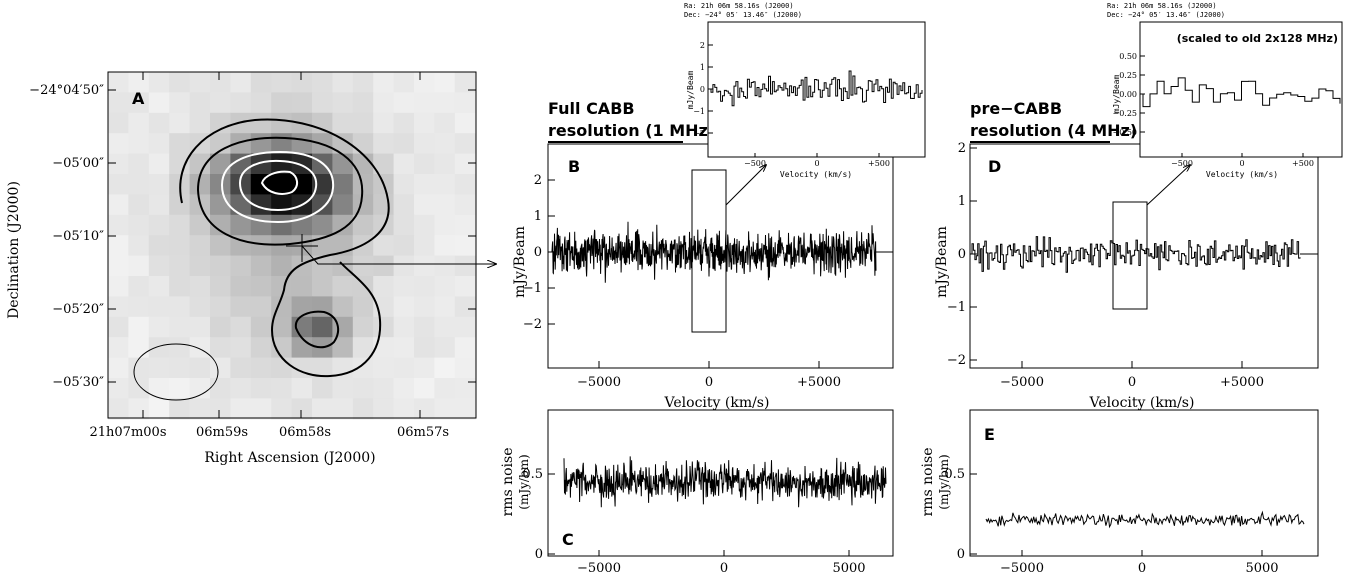 Image resolution: width=1363 pixels, height=577 pixels. I want to click on panel-d-xtick: −5000, so click(1022, 382).